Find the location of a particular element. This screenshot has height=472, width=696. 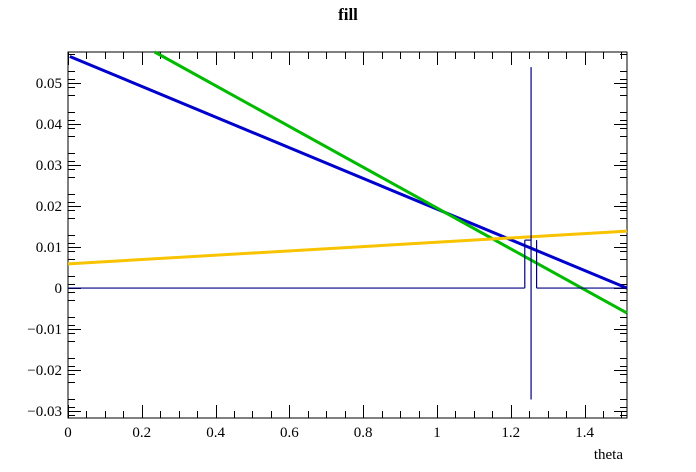

y-tick-label: 0.05 is located at coordinates (49, 84).